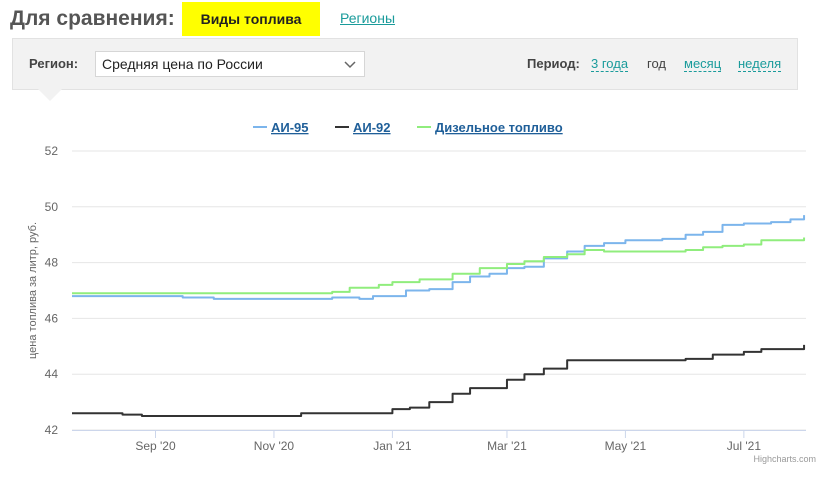 The height and width of the screenshot is (488, 840). Describe the element at coordinates (626, 446) in the screenshot. I see `x-tick-label: May '21` at that location.